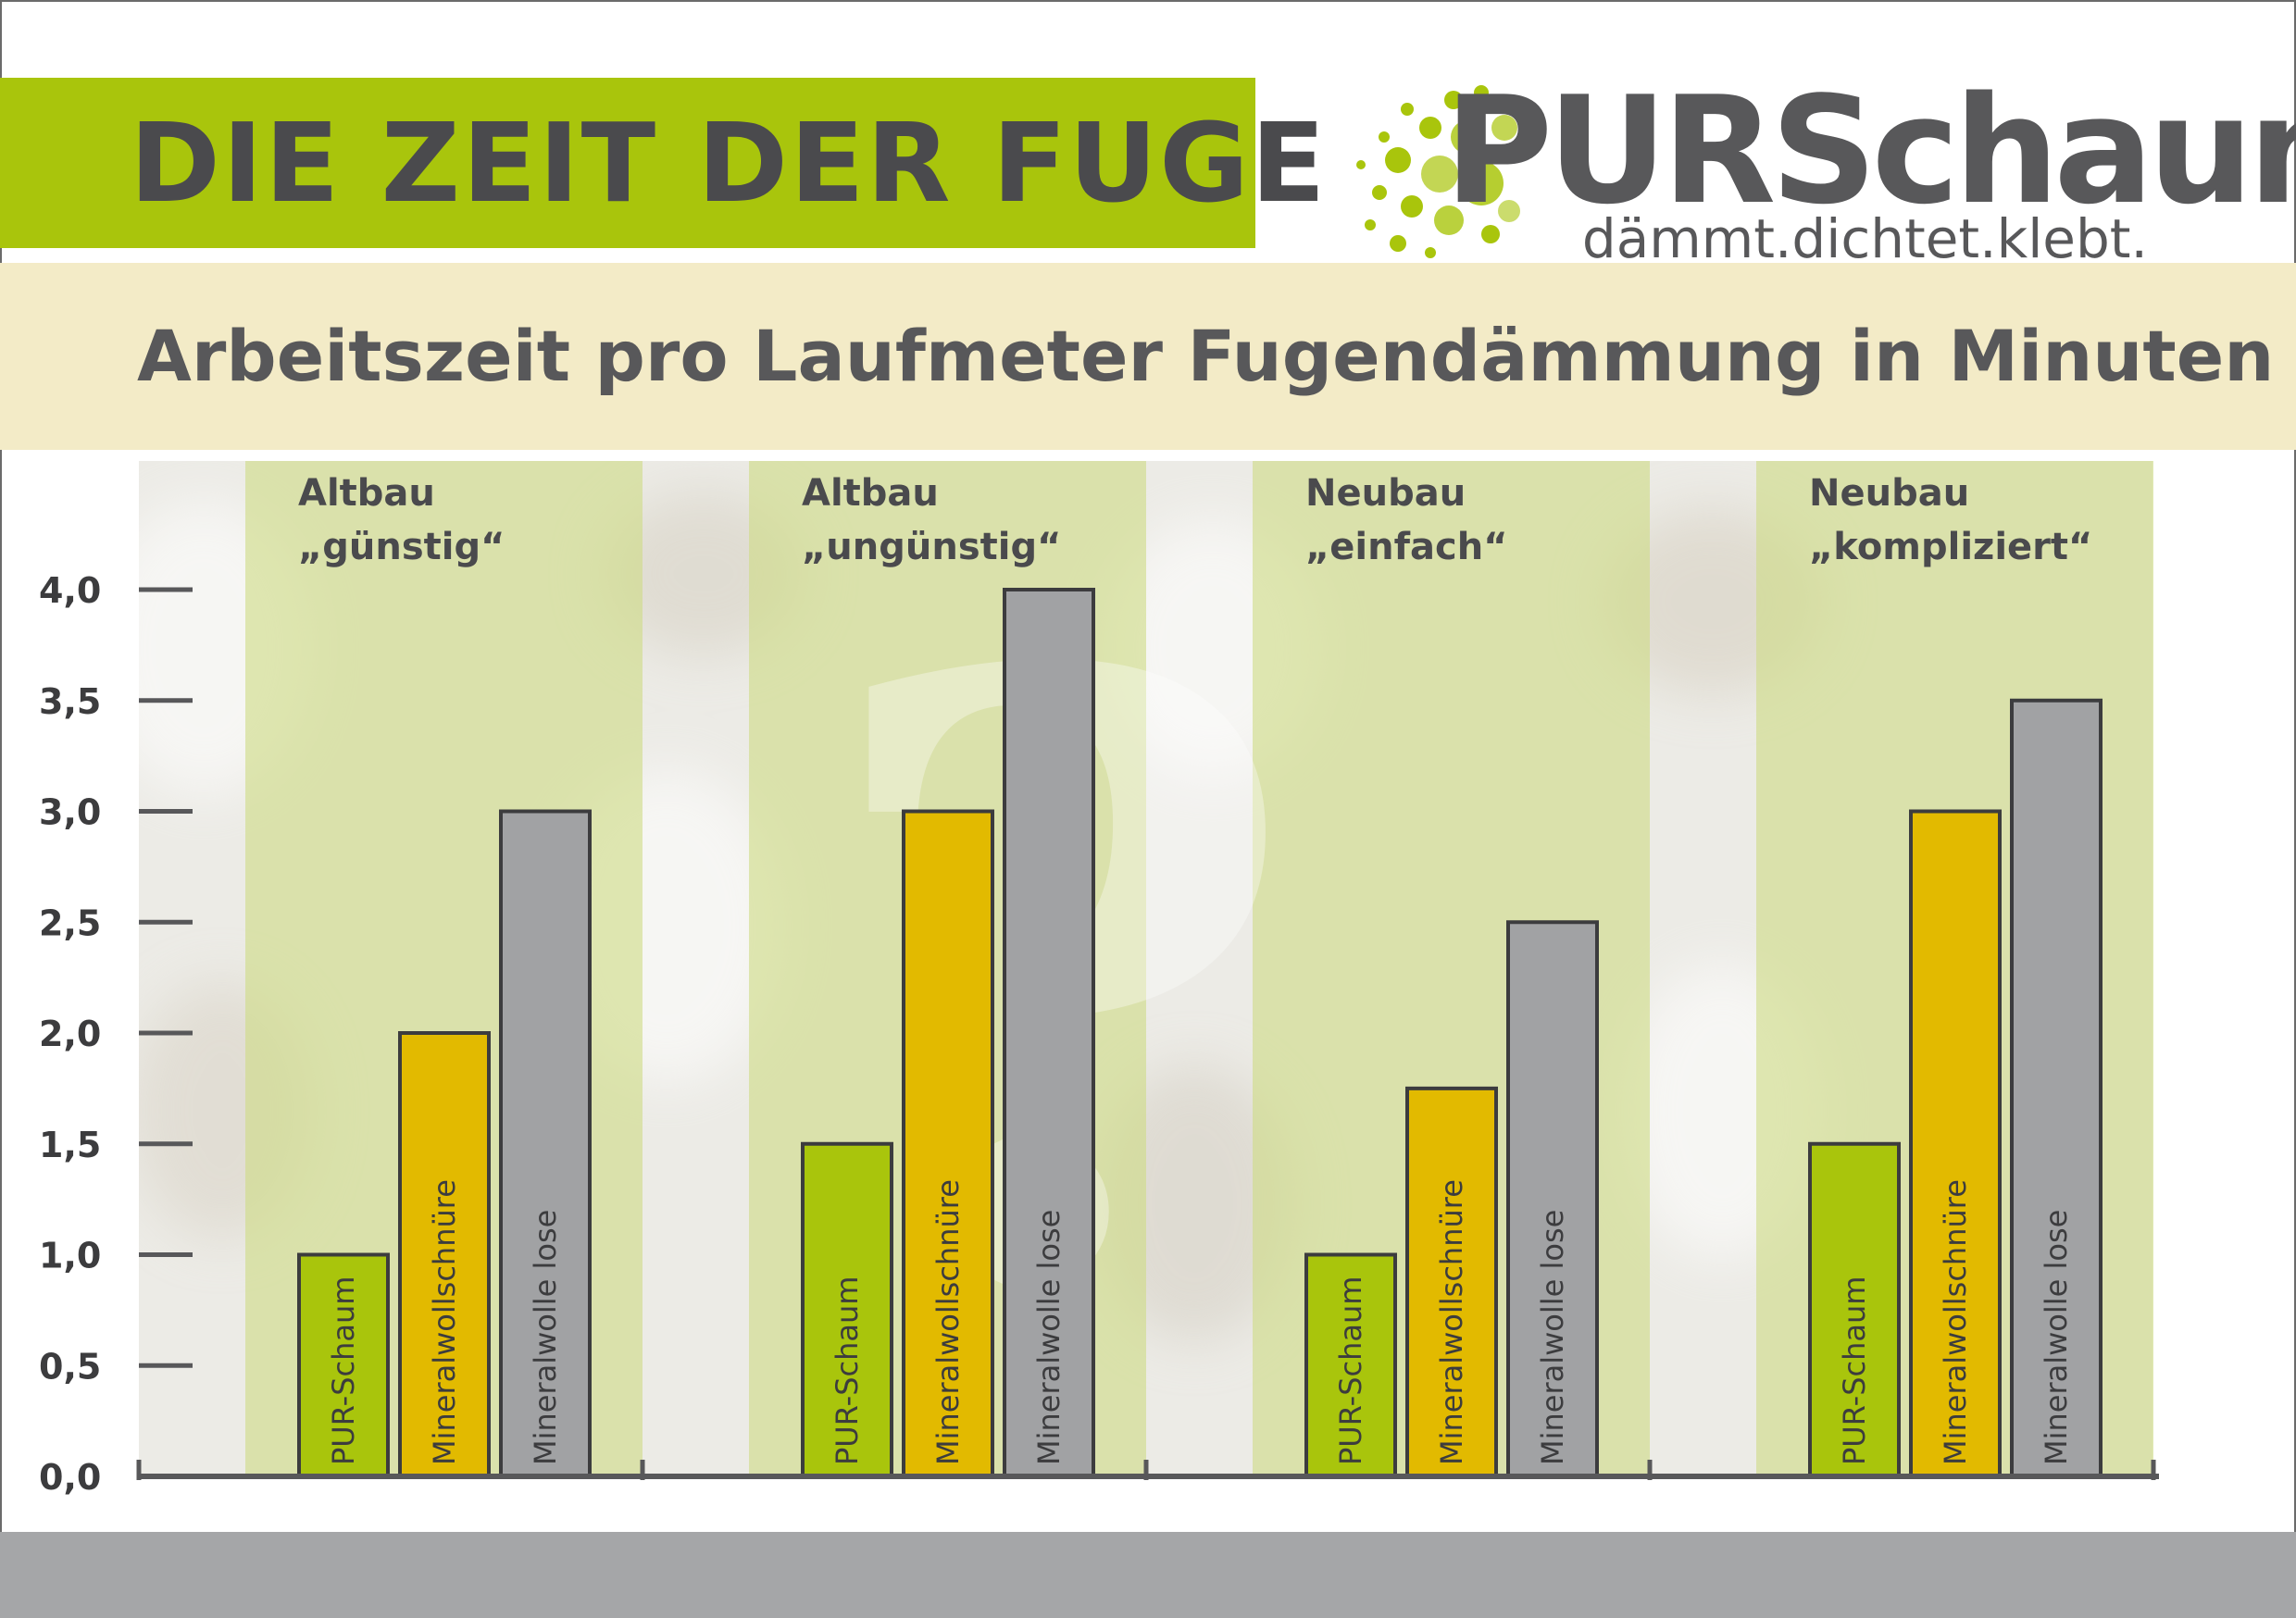 This screenshot has height=1618, width=2296. What do you see at coordinates (70, 922) in the screenshot?
I see `y-tick-label: 2,5` at bounding box center [70, 922].